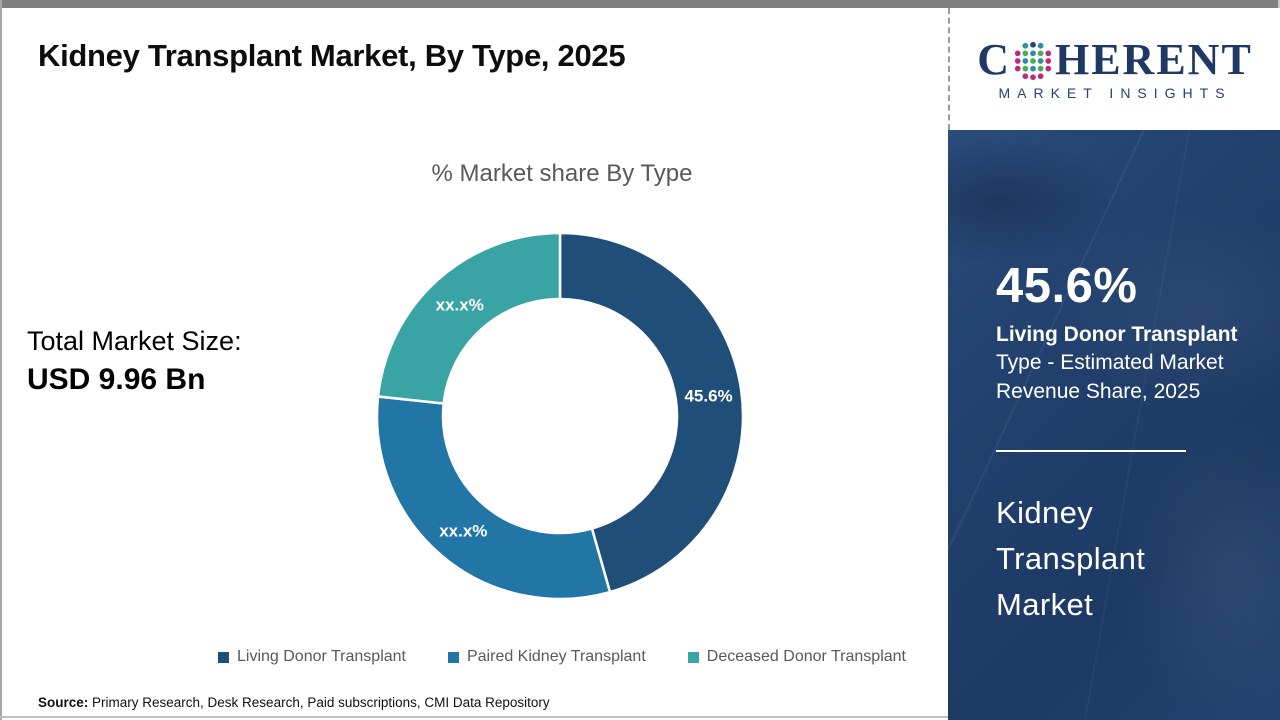 Image resolution: width=1280 pixels, height=720 pixels. Describe the element at coordinates (806, 656) in the screenshot. I see `legend-label: Deceased Donor Transplant` at that location.